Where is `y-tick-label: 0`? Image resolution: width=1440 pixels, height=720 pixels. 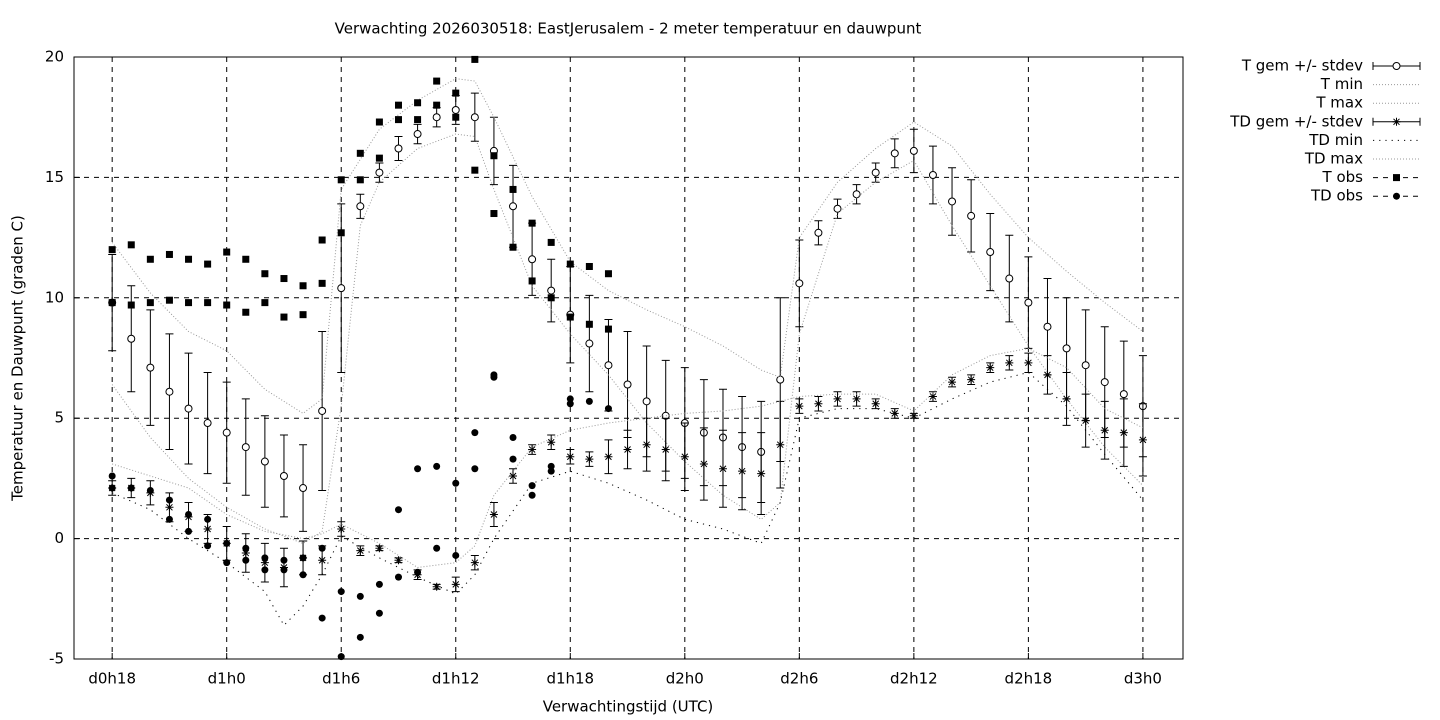
y-tick-label: 0 is located at coordinates (59, 538).